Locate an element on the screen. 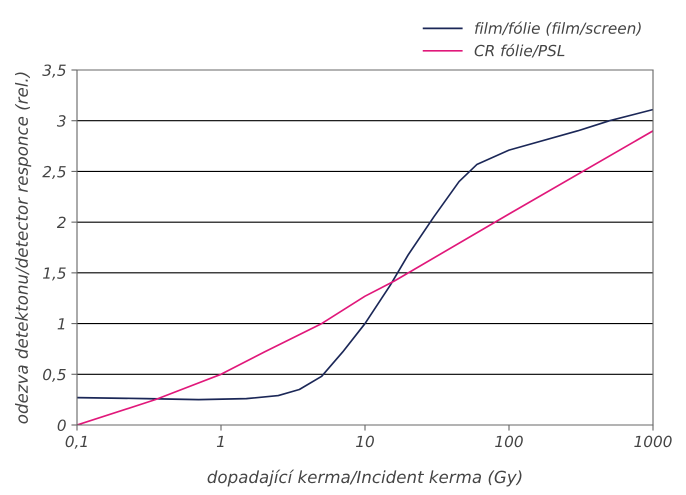 The image size is (686, 495). legend-label: film/fólie (film/screen) is located at coordinates (558, 28).